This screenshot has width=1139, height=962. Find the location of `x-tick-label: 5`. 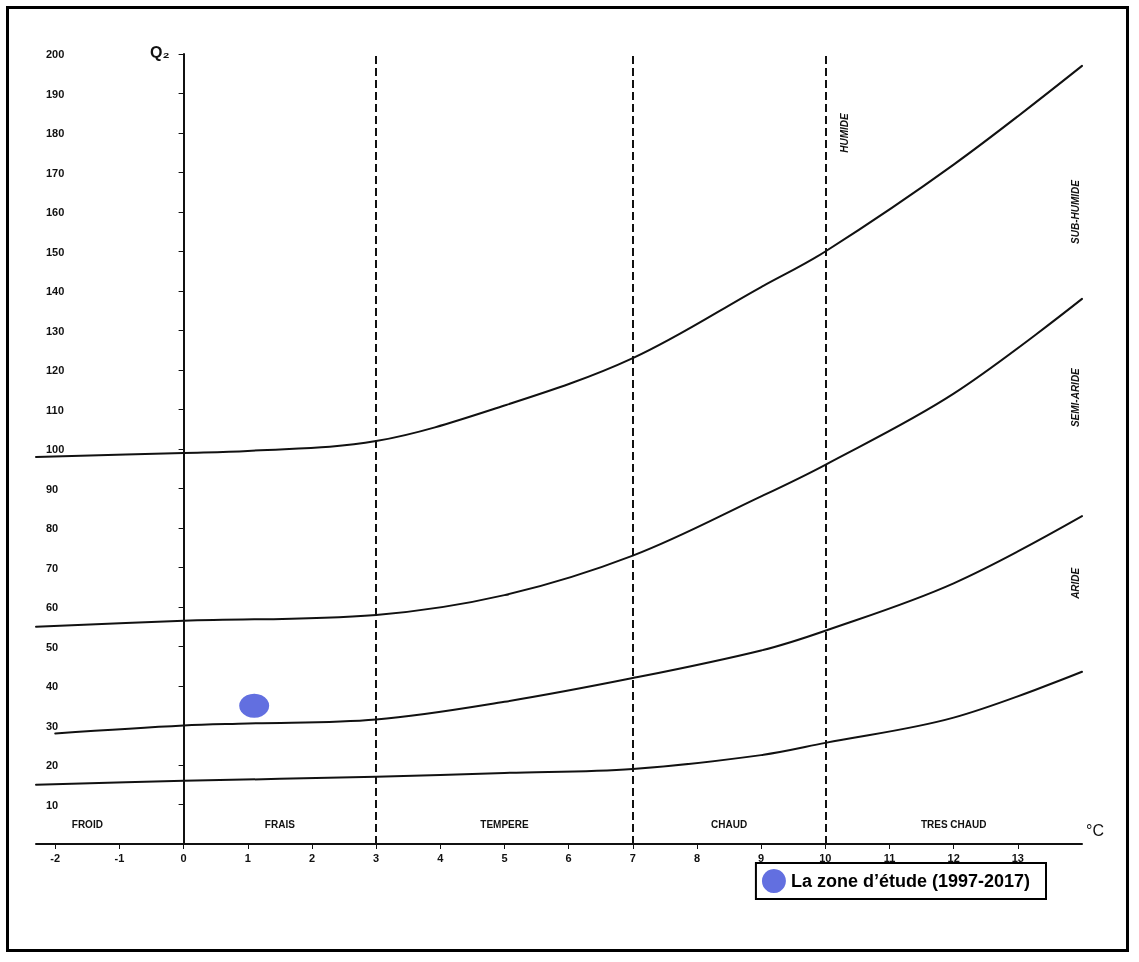

x-tick-label: 5 is located at coordinates (504, 857).